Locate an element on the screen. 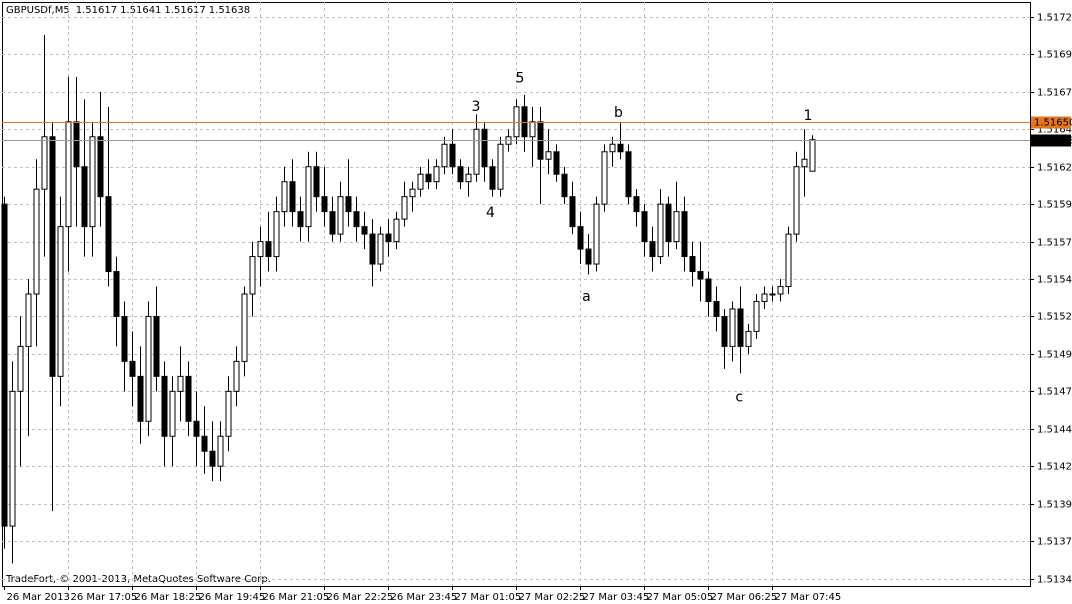 Image resolution: width=1072 pixels, height=604 pixels. y-tick-label: 1.51620 is located at coordinates (1054, 168).